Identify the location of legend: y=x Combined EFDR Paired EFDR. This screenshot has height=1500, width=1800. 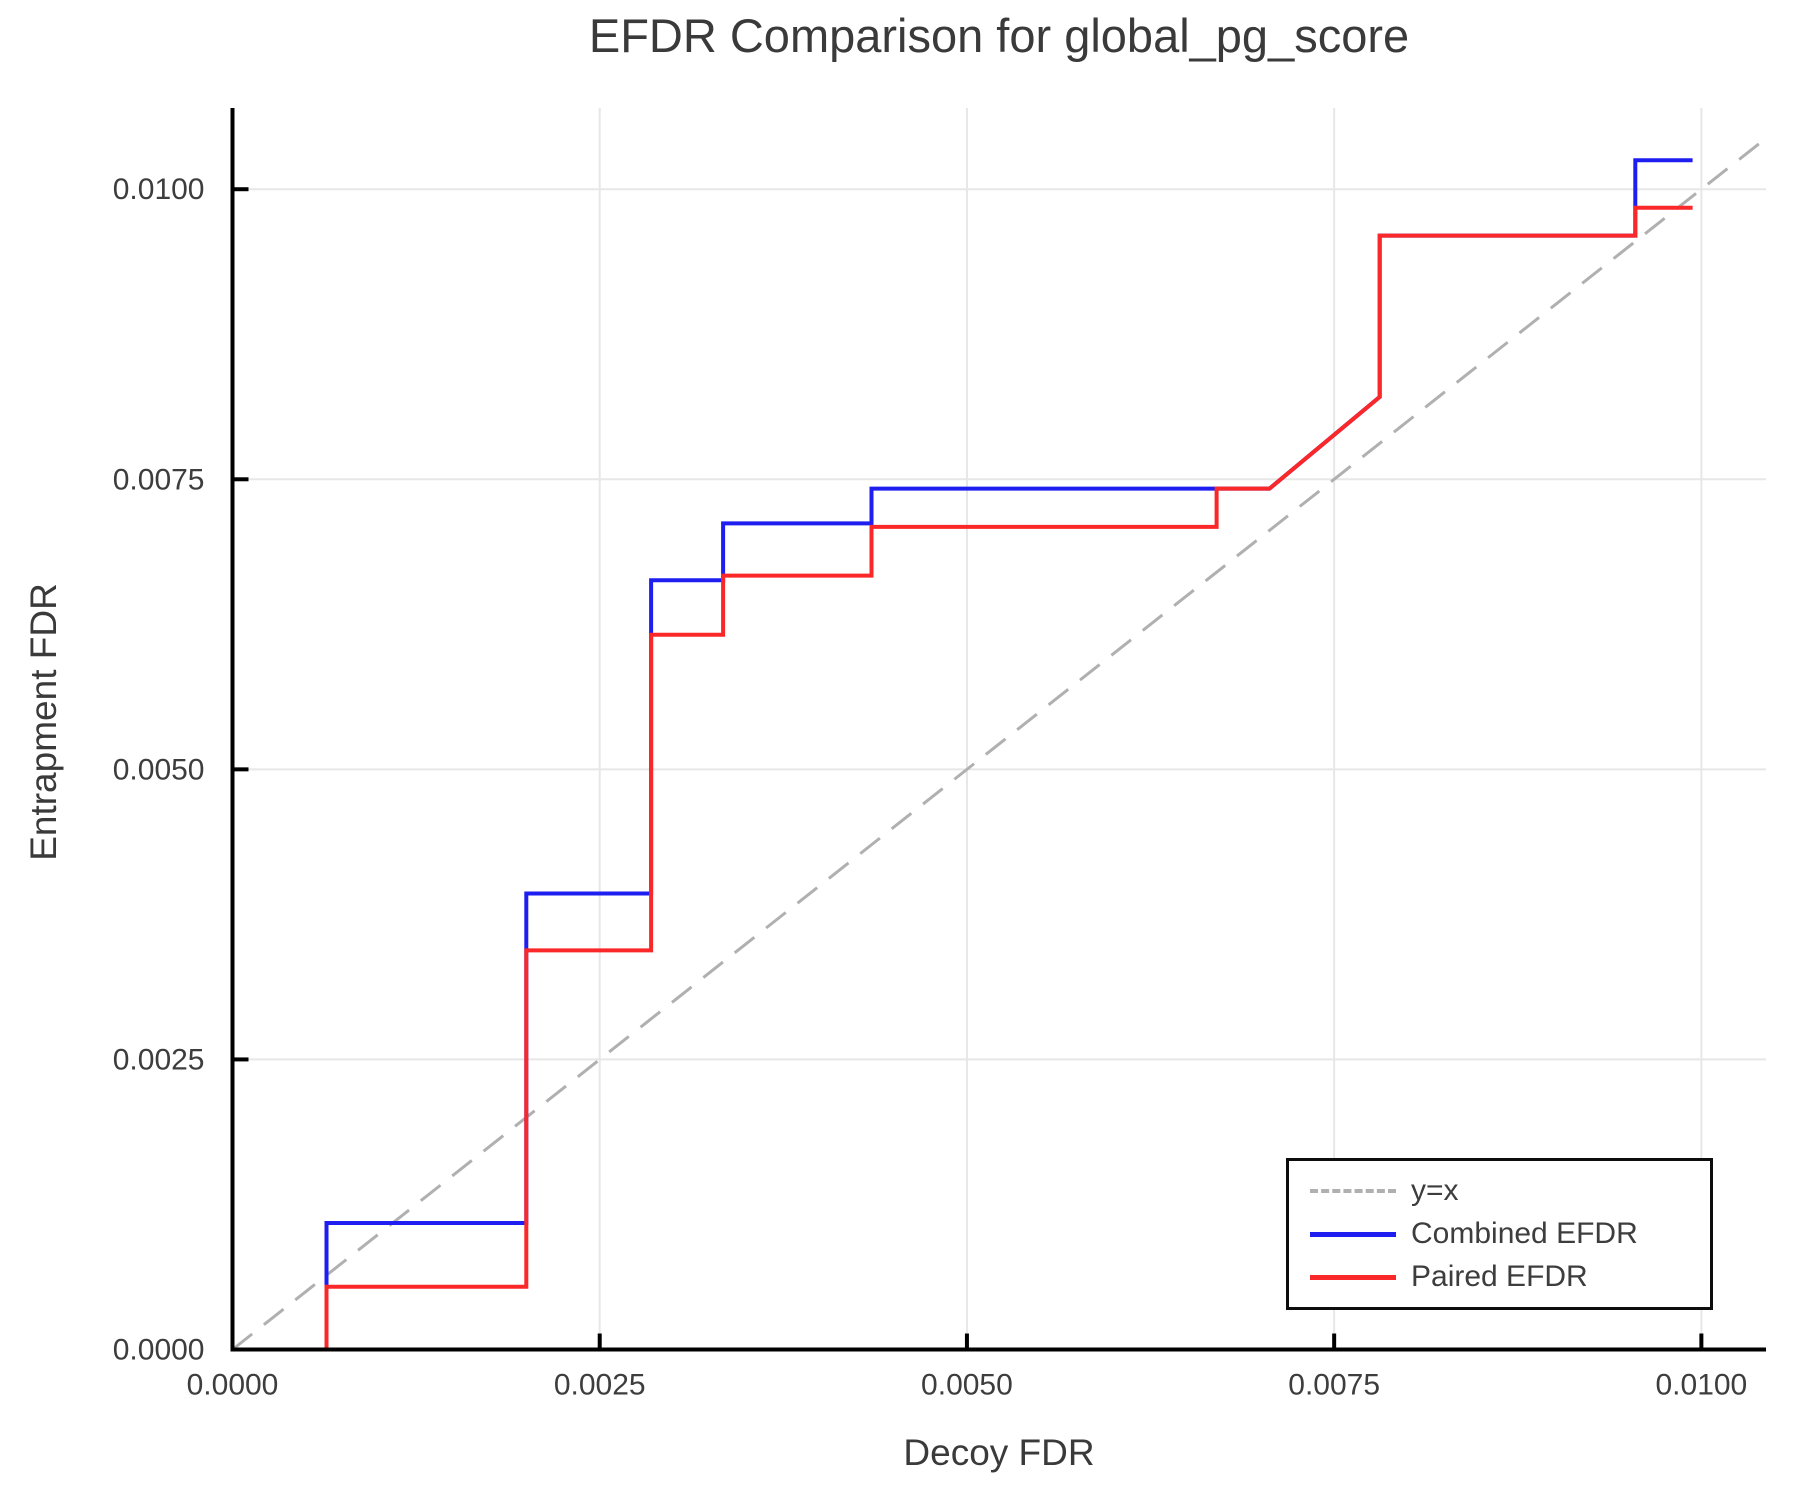
(1499, 1234).